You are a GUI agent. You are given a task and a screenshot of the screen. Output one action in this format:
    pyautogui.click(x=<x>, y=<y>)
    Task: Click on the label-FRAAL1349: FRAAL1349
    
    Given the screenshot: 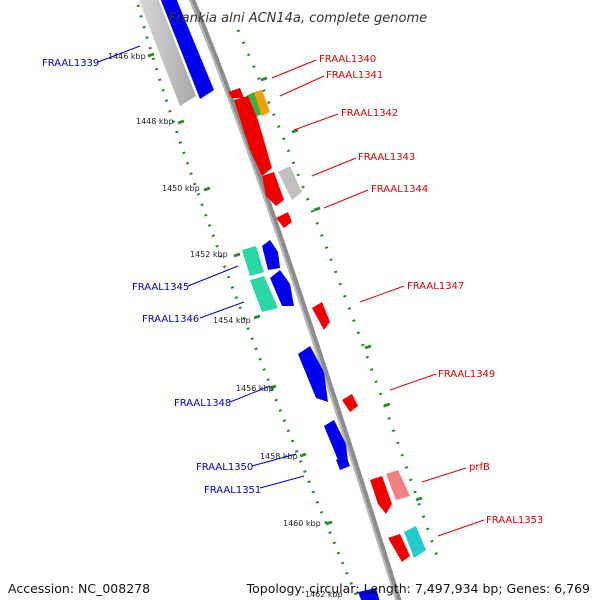 What is the action you would take?
    pyautogui.click(x=466, y=374)
    